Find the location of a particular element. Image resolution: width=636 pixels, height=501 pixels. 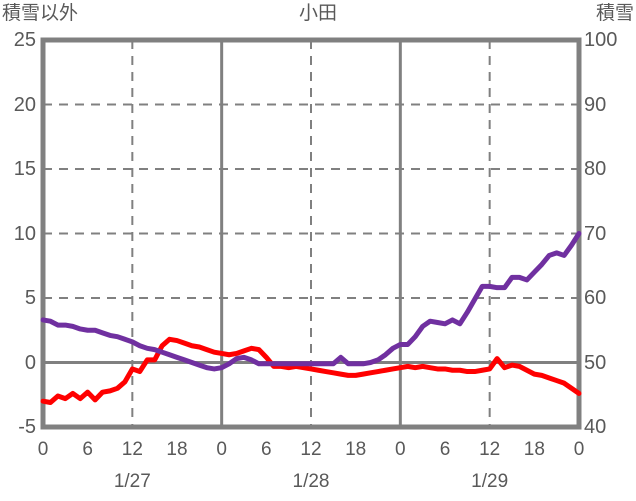

right-axis-tick-50: 50 is located at coordinates (595, 362).